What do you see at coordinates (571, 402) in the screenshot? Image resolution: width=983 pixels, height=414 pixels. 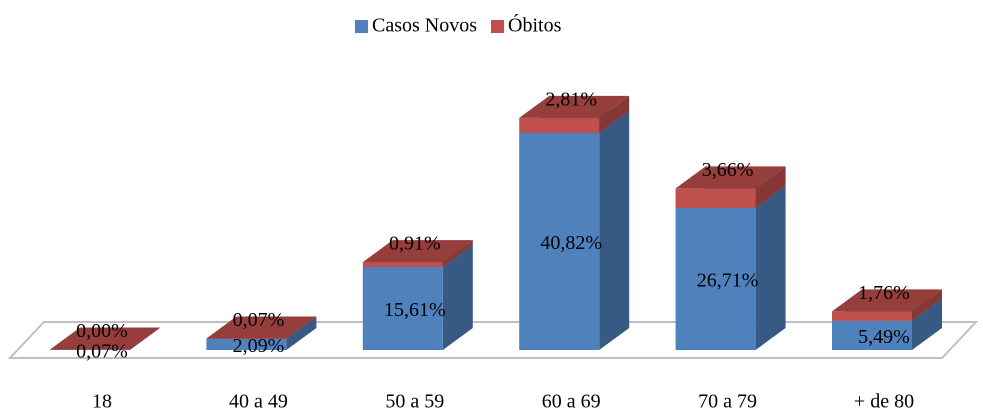 I see `x-tick-label: 60 a 69` at bounding box center [571, 402].